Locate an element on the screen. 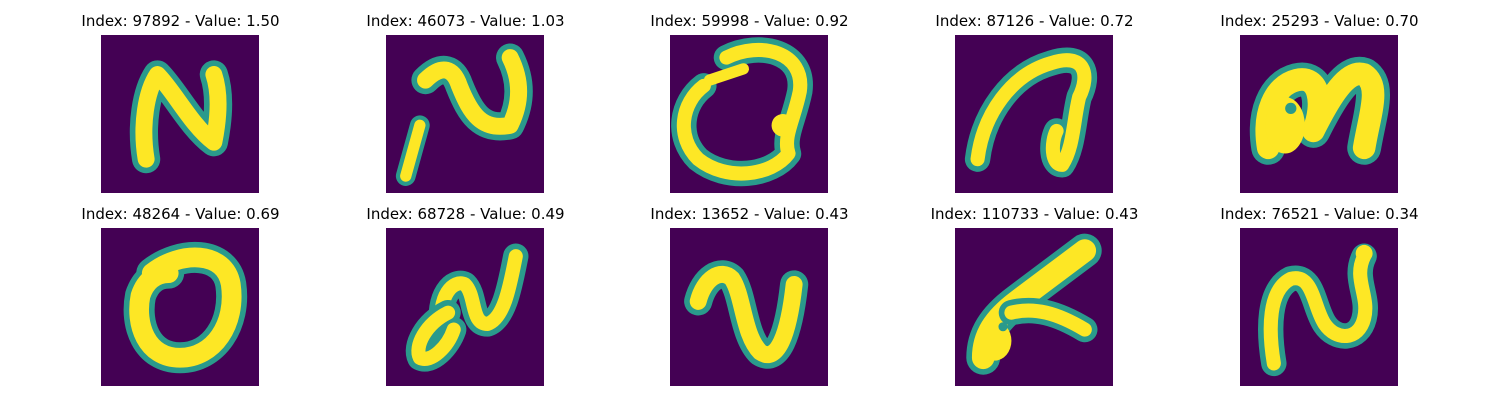 The image size is (1500, 400). panel-title: Index: 46073 - Value: 1.03 is located at coordinates (465, 21).